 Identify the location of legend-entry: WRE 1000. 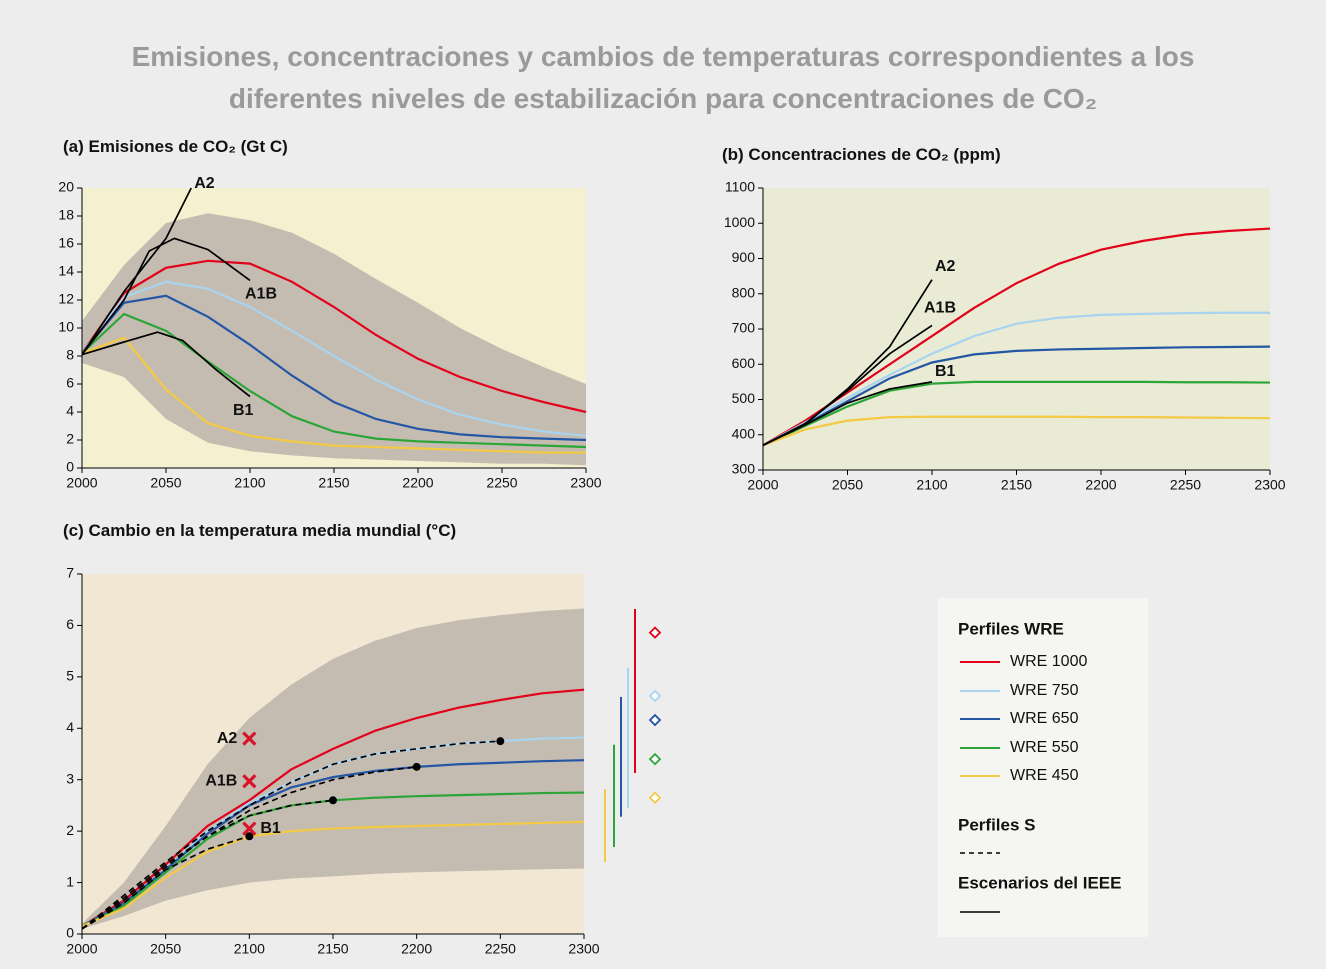
(1048, 661).